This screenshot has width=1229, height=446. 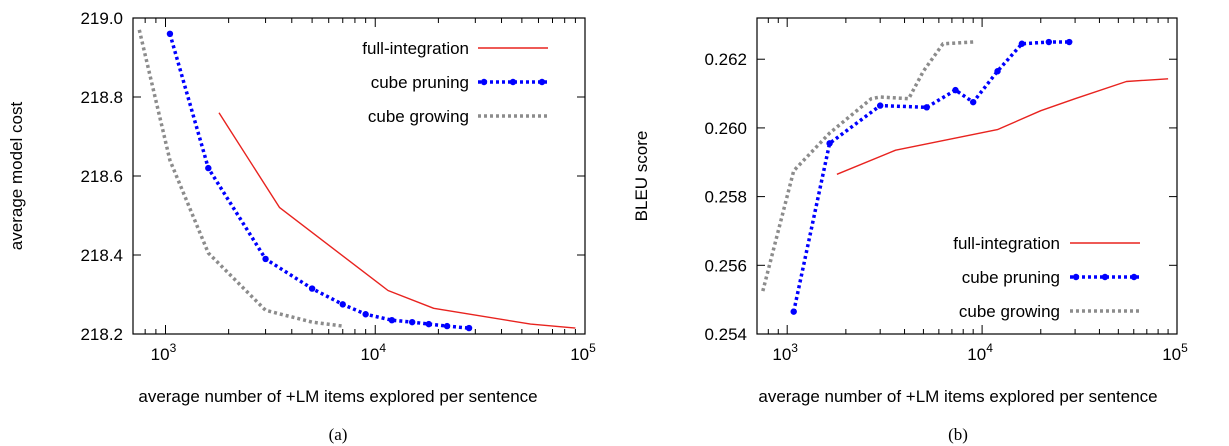 I want to click on legend-a: full-integration cube pruning cube growing, so click(x=455, y=82).